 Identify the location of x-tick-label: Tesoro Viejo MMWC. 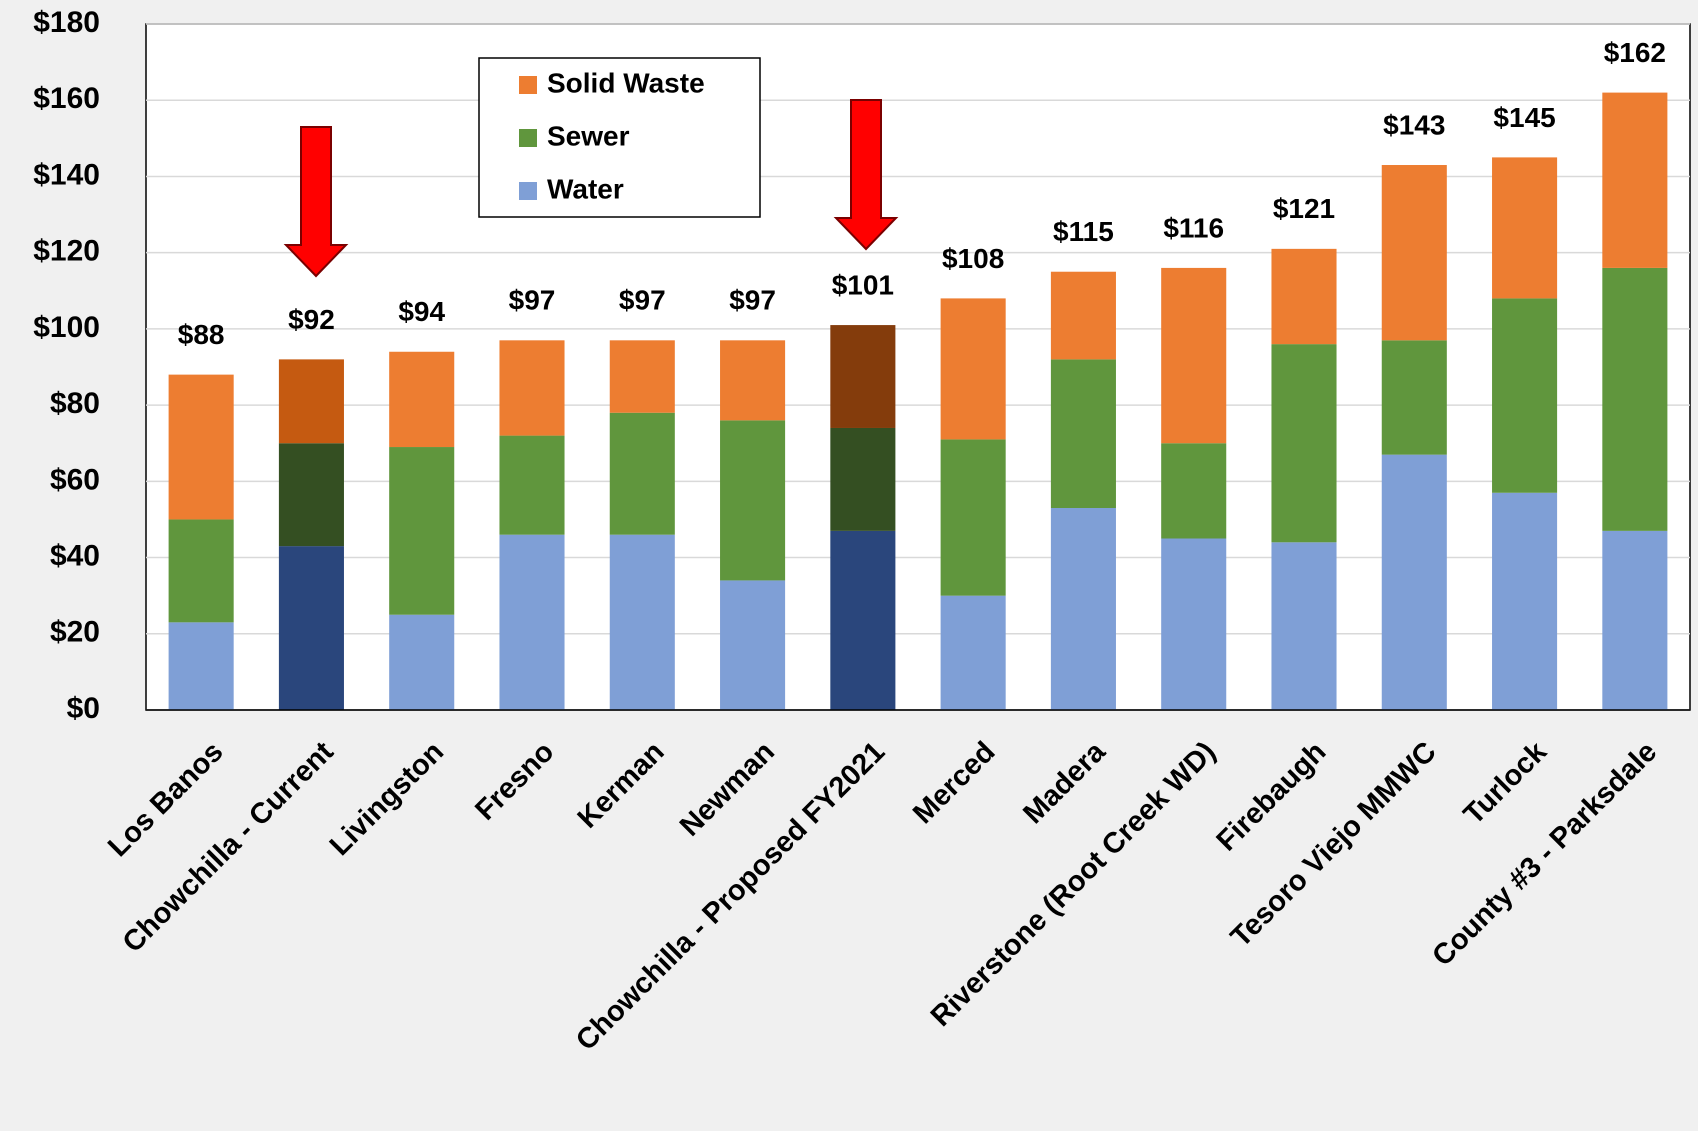
(1334, 845).